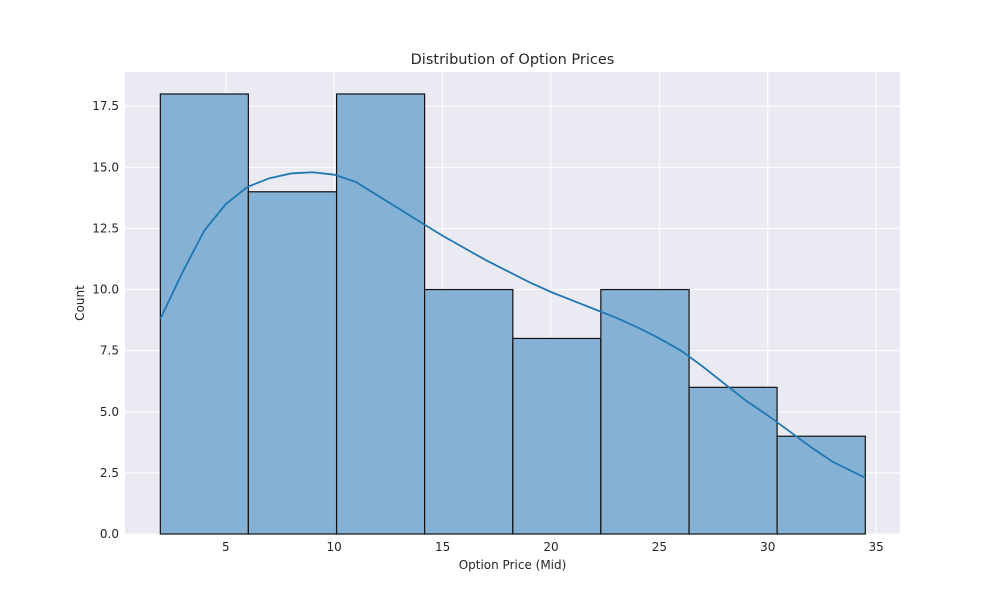 The image size is (1000, 600). What do you see at coordinates (109, 473) in the screenshot?
I see `y-tick-label: 2.5` at bounding box center [109, 473].